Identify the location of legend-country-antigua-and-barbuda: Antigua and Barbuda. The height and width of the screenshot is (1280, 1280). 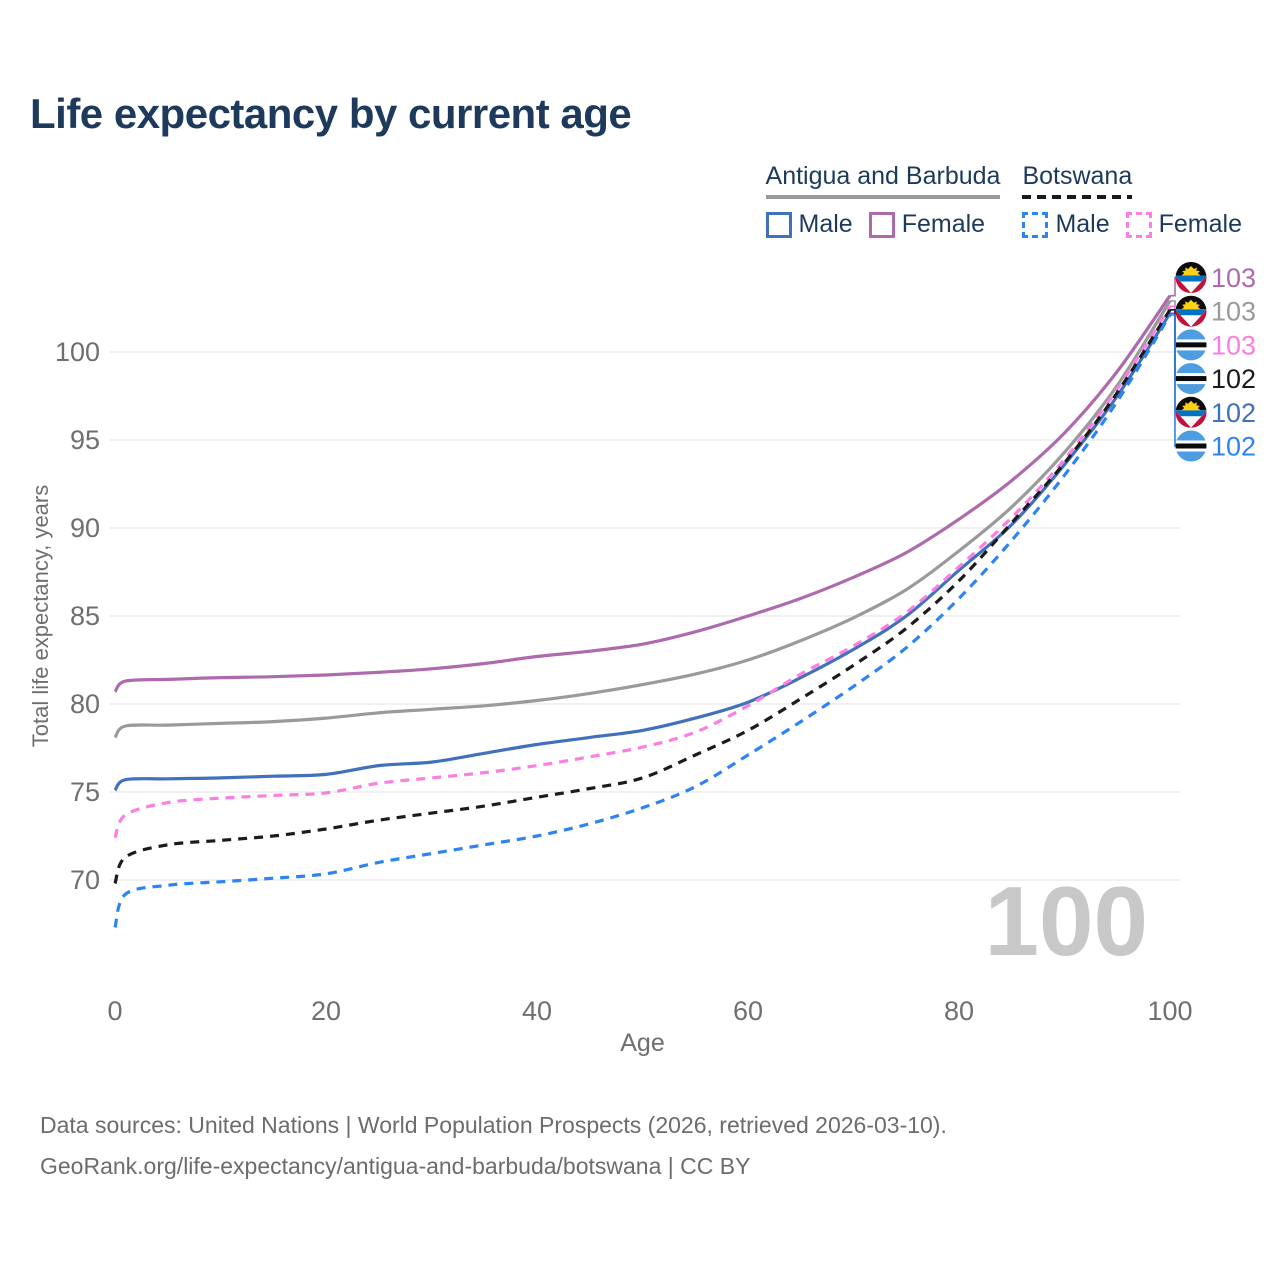
(883, 180).